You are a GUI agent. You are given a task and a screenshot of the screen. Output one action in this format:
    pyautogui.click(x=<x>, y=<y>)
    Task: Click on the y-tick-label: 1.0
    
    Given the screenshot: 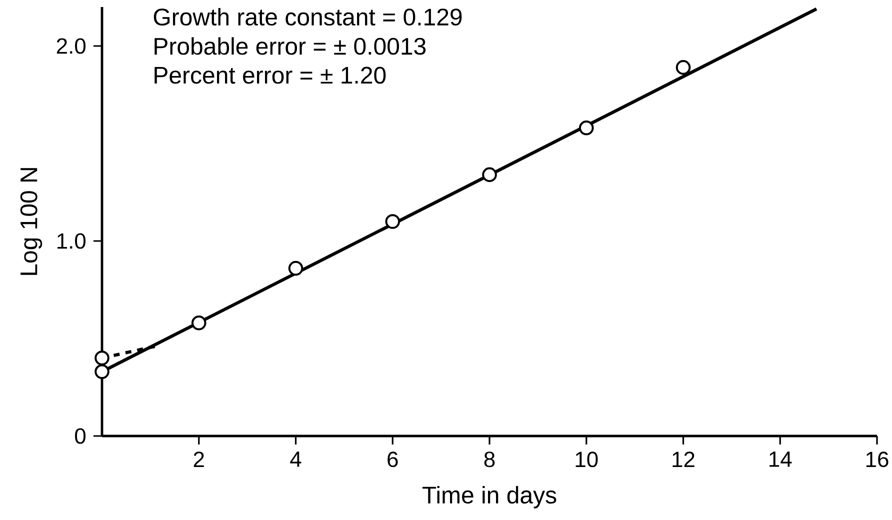 What is the action you would take?
    pyautogui.click(x=71, y=241)
    